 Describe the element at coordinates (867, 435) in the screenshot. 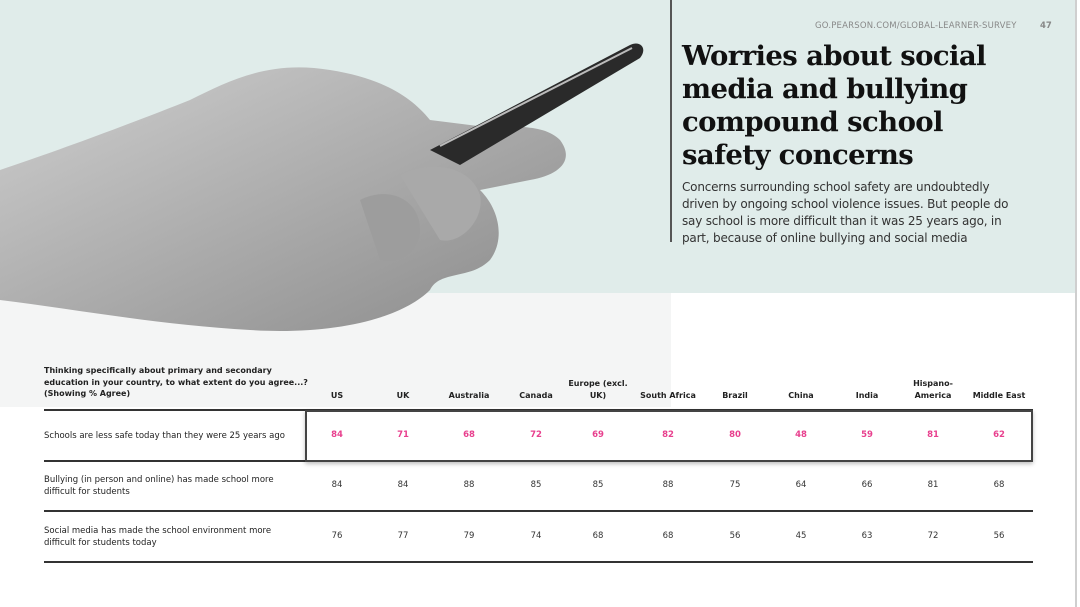

I see `table-cell: 59` at that location.